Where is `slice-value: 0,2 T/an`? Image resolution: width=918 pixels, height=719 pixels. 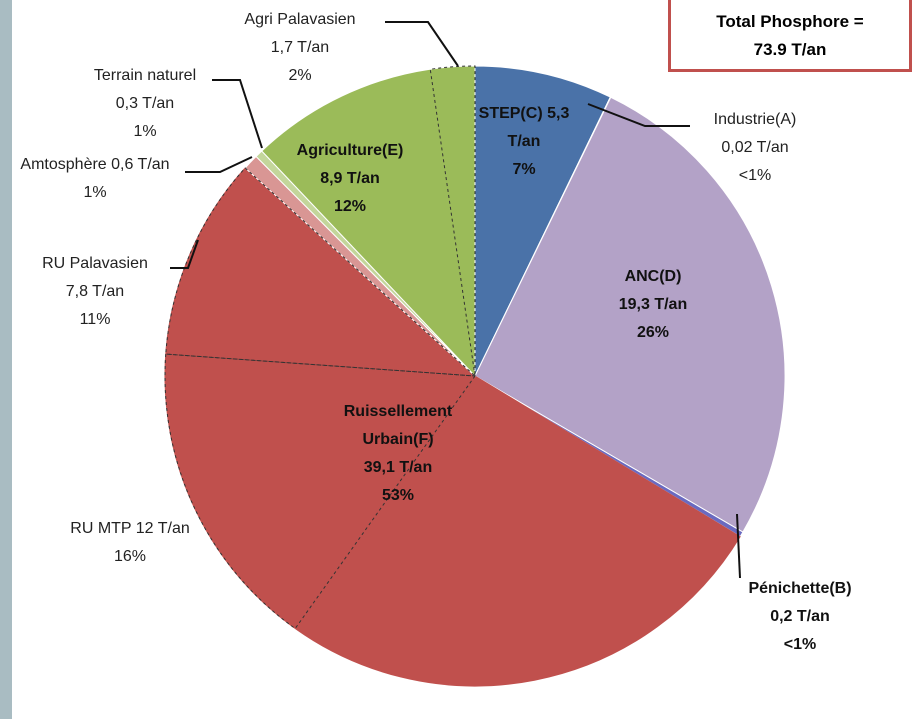 slice-value: 0,2 T/an is located at coordinates (800, 616).